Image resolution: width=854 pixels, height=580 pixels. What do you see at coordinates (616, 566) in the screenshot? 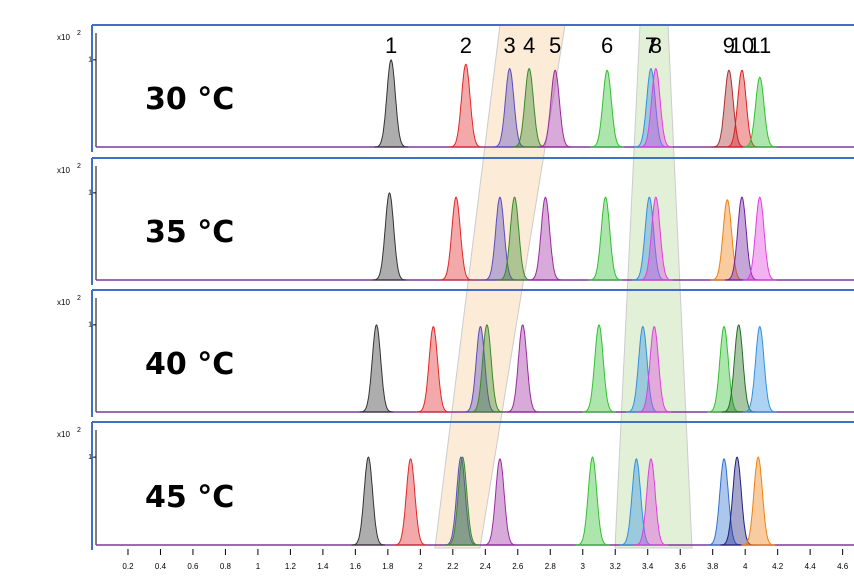
I see `x-tick-label: 3.2` at bounding box center [616, 566].